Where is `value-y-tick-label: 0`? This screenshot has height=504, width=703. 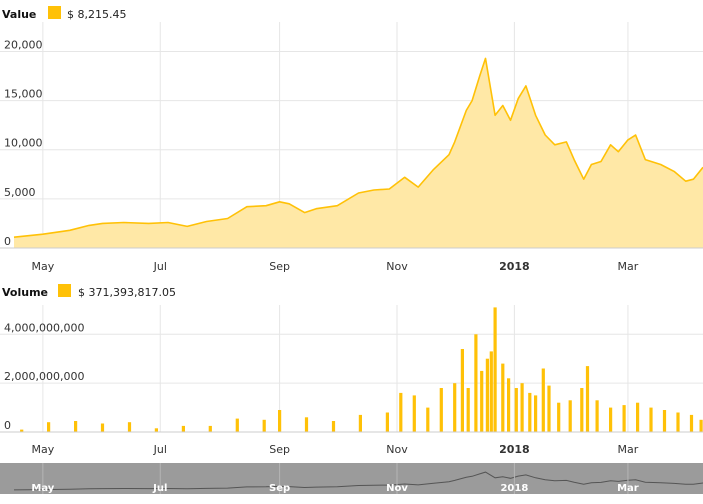
value-y-tick-label: 0 is located at coordinates (7, 241).